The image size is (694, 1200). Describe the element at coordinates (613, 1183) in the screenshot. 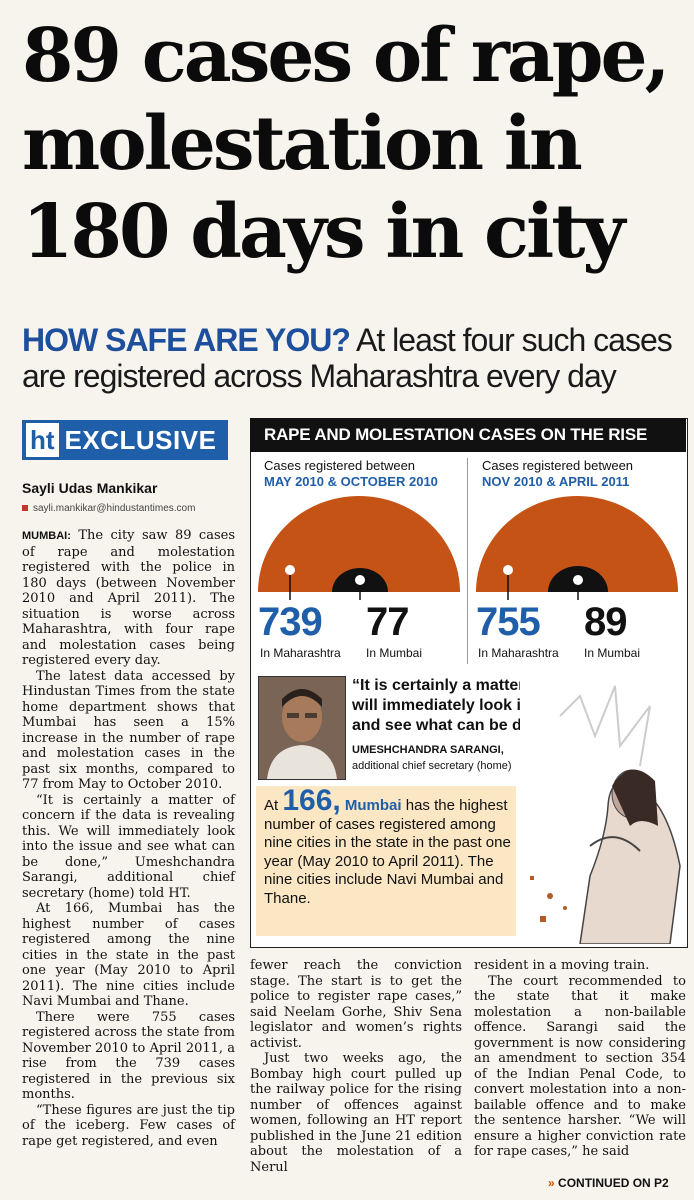

I see `continued-text: CONTINUED ON P2` at that location.